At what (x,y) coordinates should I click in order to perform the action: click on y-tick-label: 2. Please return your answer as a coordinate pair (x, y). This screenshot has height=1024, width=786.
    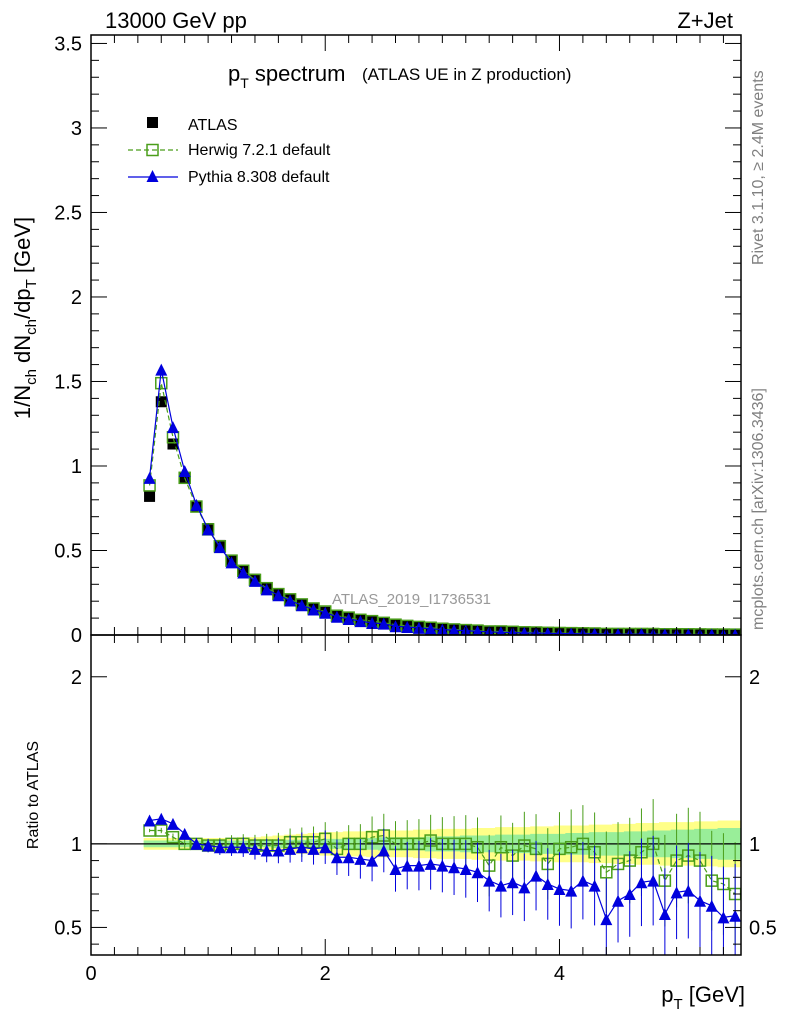
    Looking at the image, I should click on (76, 298).